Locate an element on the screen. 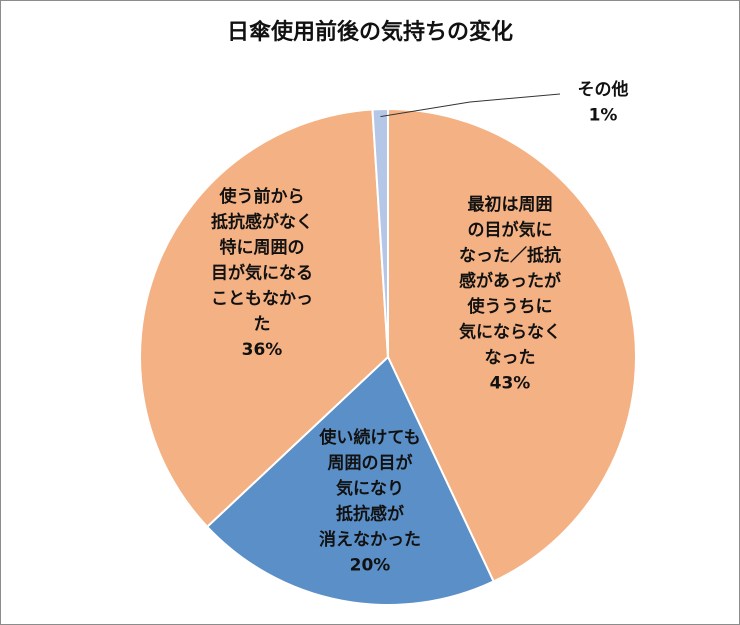 The width and height of the screenshot is (740, 625). slice-other is located at coordinates (380, 232).